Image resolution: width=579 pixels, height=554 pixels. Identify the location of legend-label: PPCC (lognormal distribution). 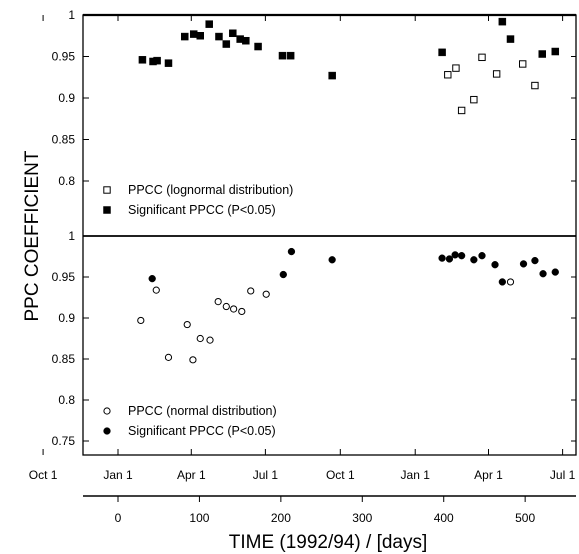
(210, 190).